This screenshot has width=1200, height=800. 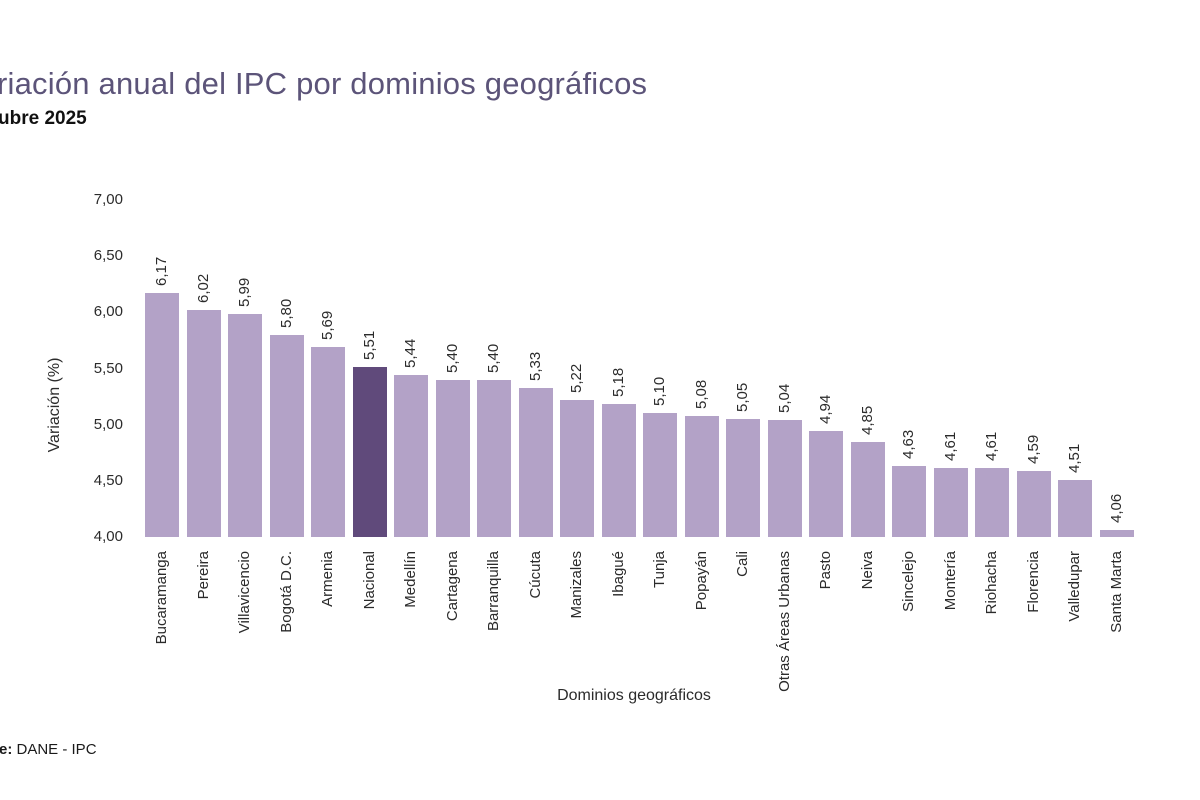 I want to click on bar-value-label: 4,59, so click(x=1033, y=449).